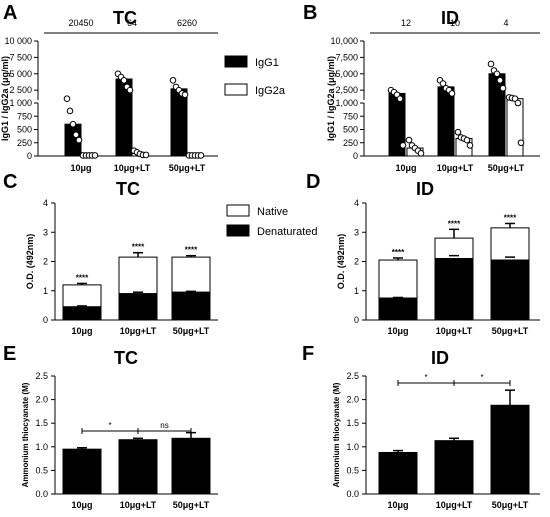  Describe the element at coordinates (346, 90) in the screenshot. I see `panel-b-y-tick-label: 2,500` at that location.